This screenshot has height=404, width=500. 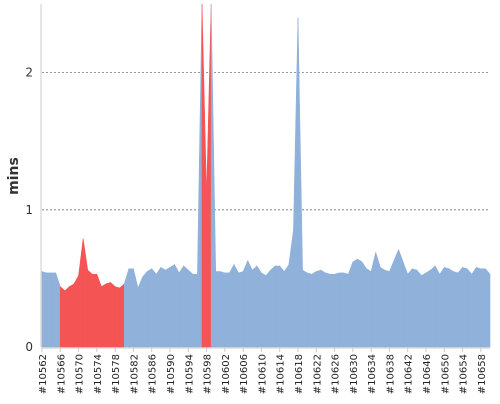 I want to click on x-tick-label: #10610, so click(x=262, y=374).